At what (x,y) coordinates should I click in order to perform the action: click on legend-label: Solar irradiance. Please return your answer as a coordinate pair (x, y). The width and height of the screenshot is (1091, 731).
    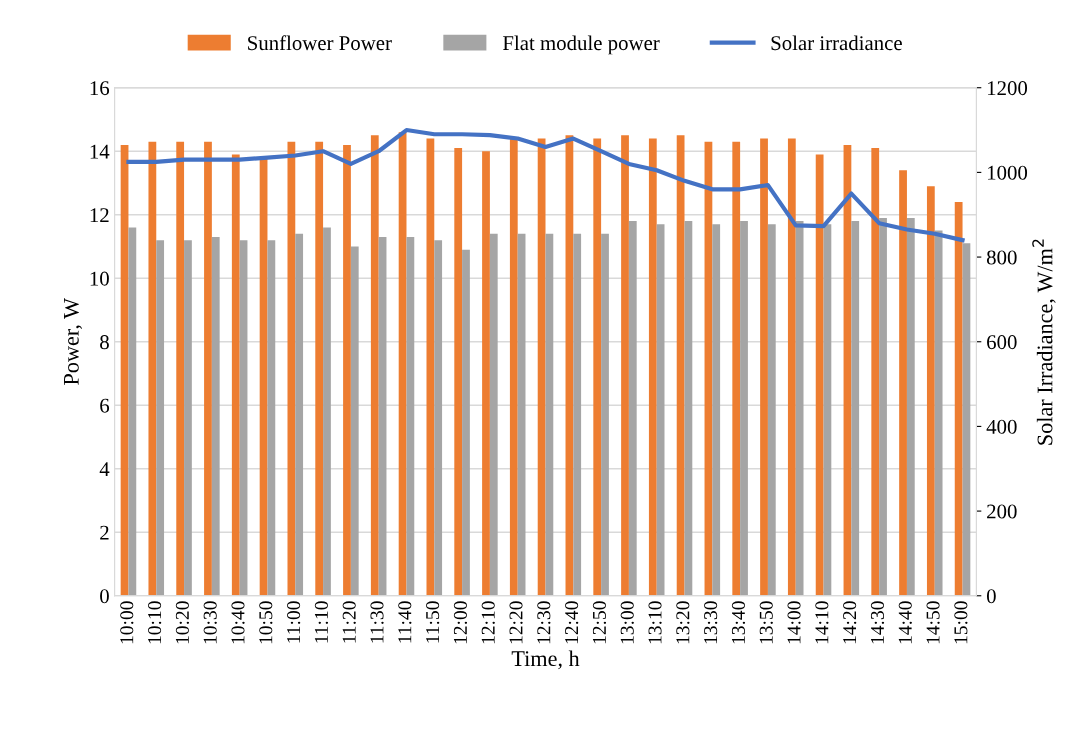
    Looking at the image, I should click on (836, 43).